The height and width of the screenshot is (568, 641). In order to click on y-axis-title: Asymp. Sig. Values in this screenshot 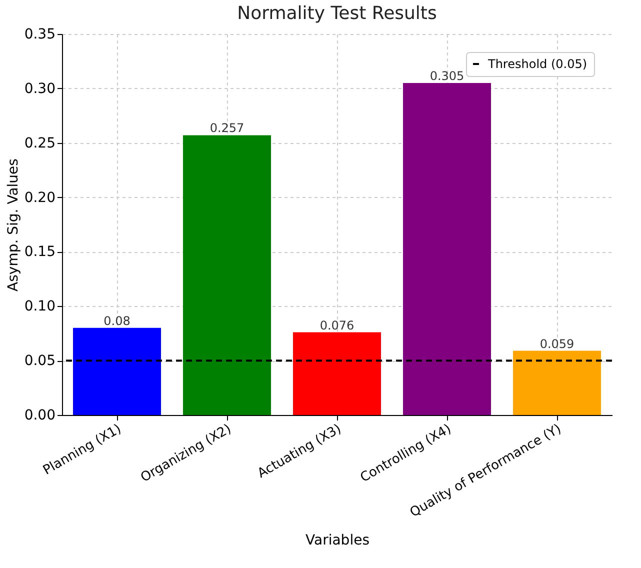, I will do `click(13, 225)`.